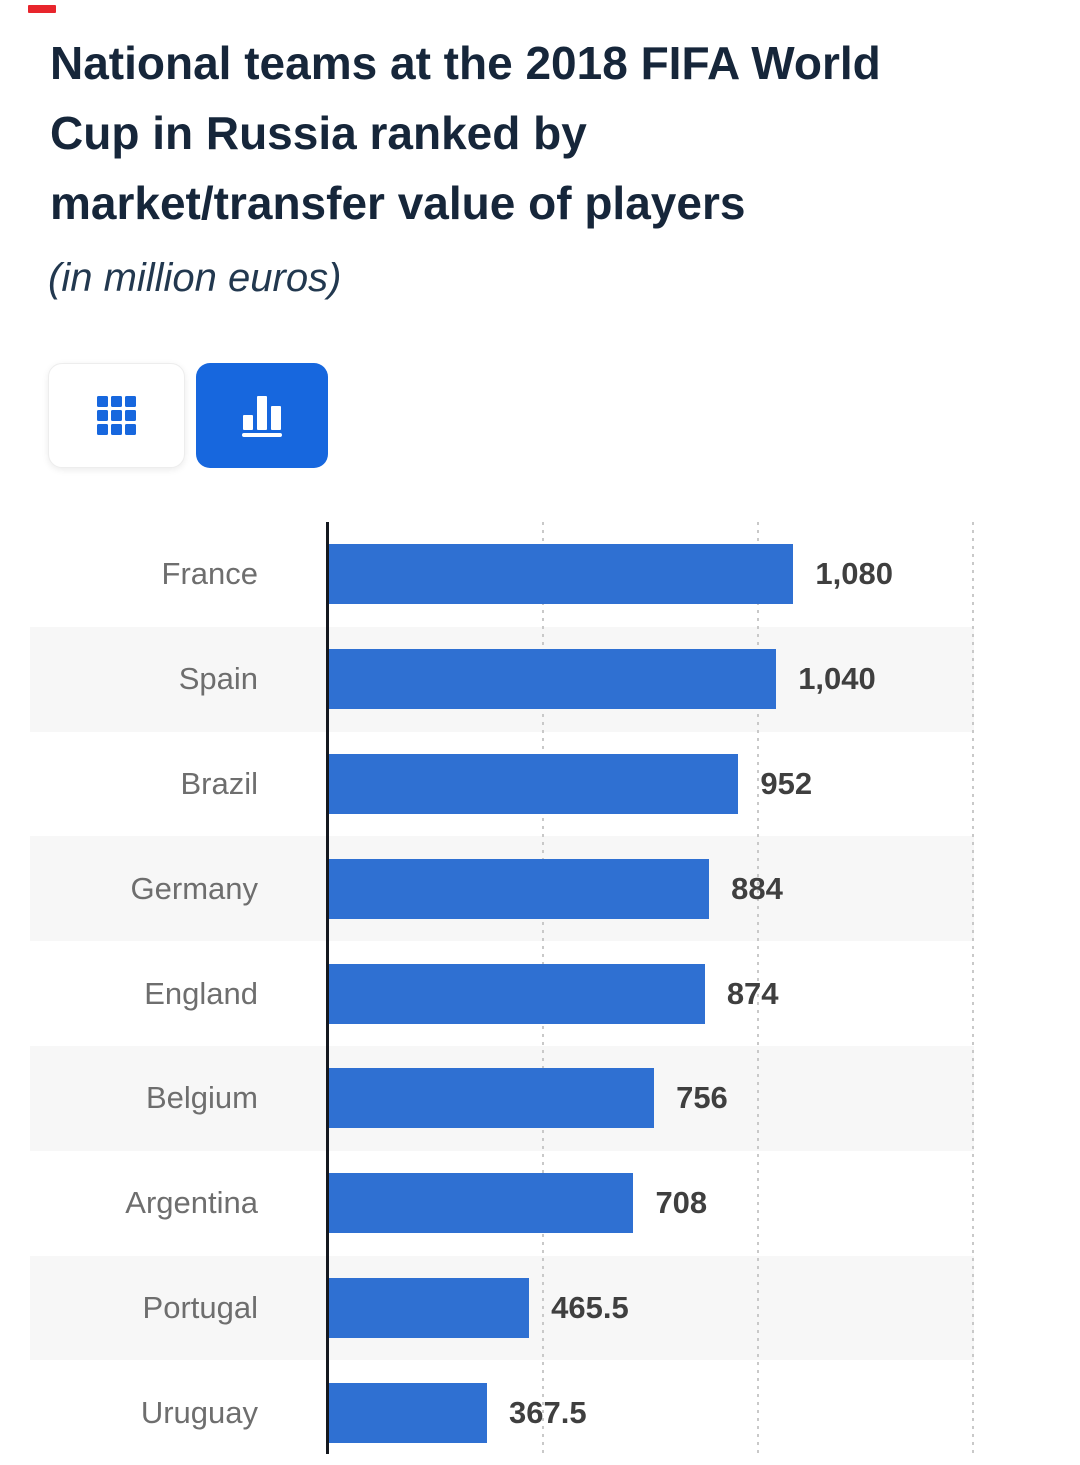 This screenshot has width=1080, height=1465. Describe the element at coordinates (195, 278) in the screenshot. I see `chart-subtitle: (in million euros)` at that location.